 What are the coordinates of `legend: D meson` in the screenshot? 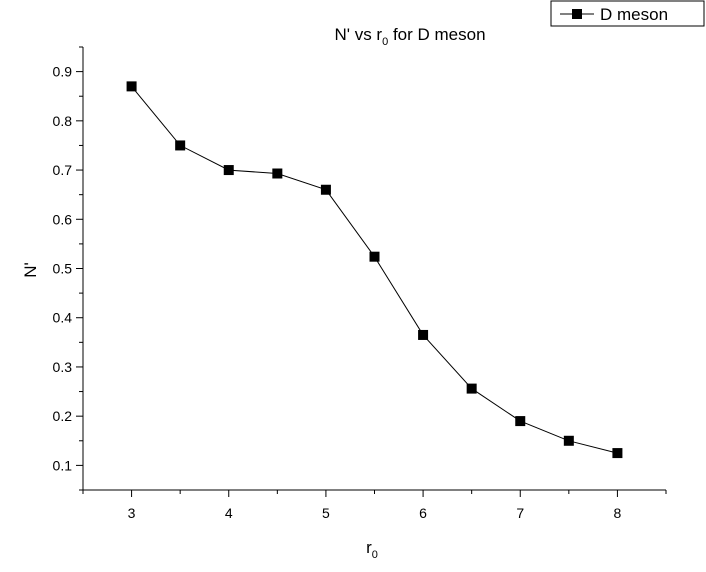 It's located at (627, 13).